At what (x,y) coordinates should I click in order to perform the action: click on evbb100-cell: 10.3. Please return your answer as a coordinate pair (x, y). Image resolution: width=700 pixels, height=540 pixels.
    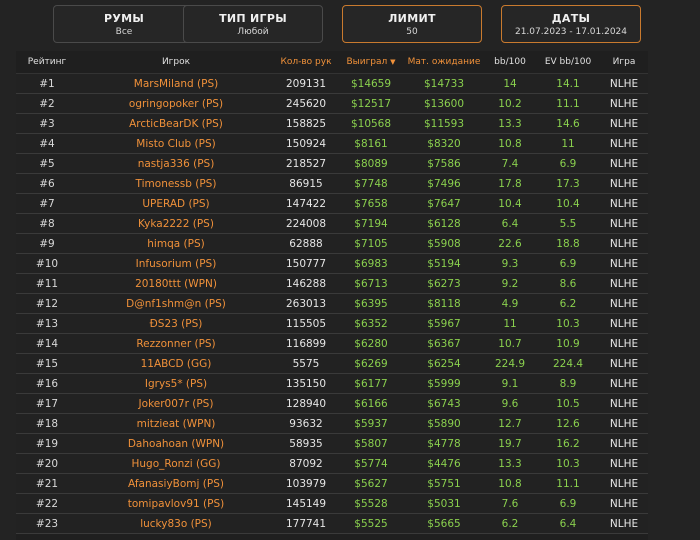
    Looking at the image, I should click on (568, 323).